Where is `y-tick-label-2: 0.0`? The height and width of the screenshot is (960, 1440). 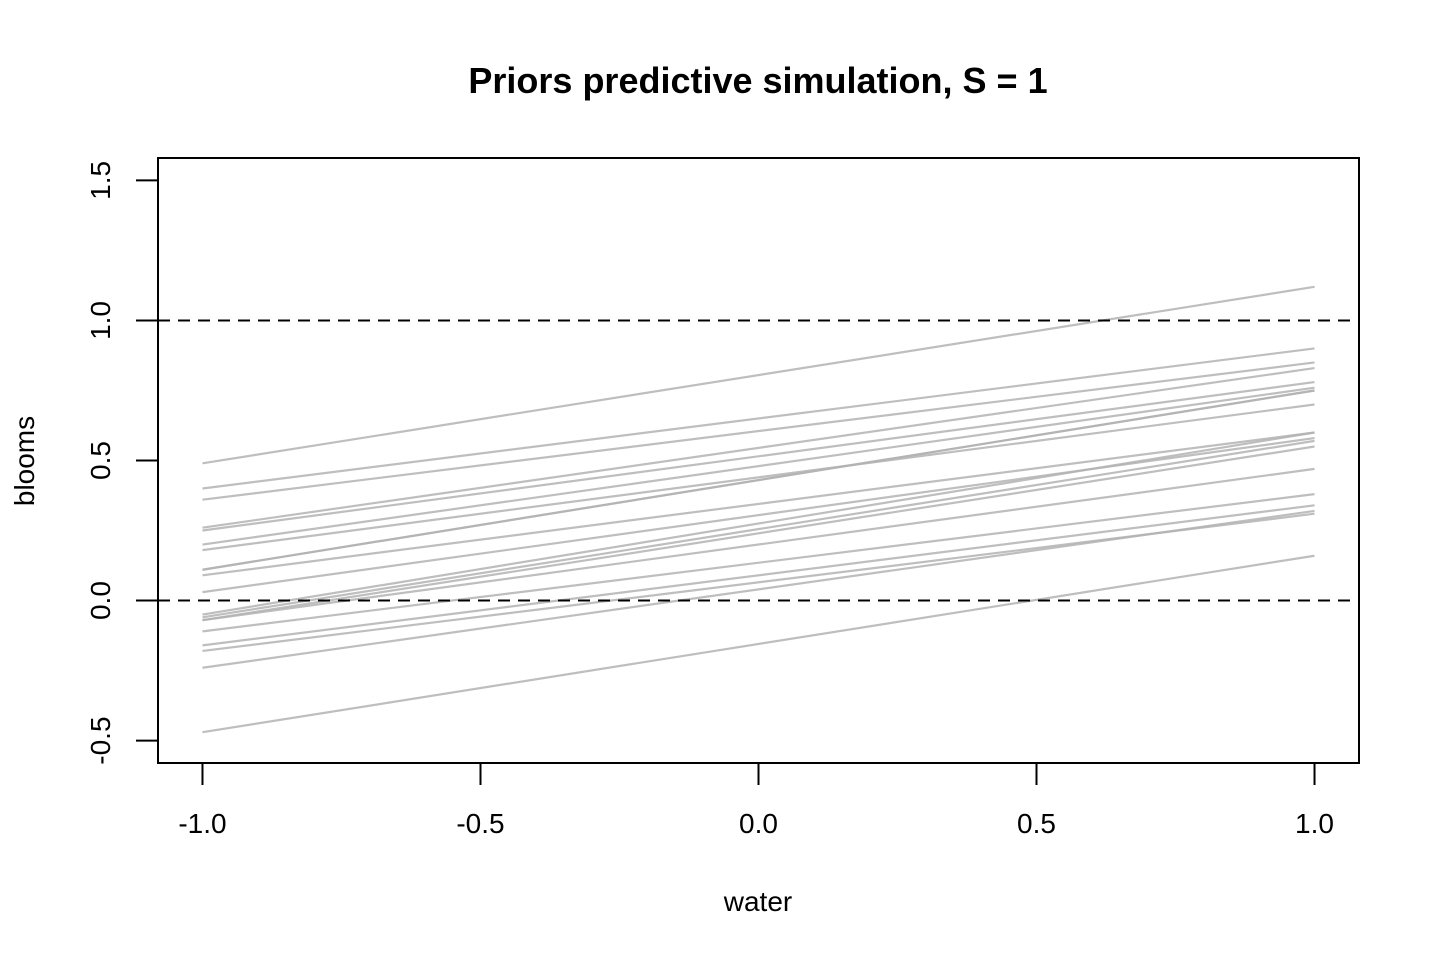
y-tick-label-2: 0.0 is located at coordinates (100, 600).